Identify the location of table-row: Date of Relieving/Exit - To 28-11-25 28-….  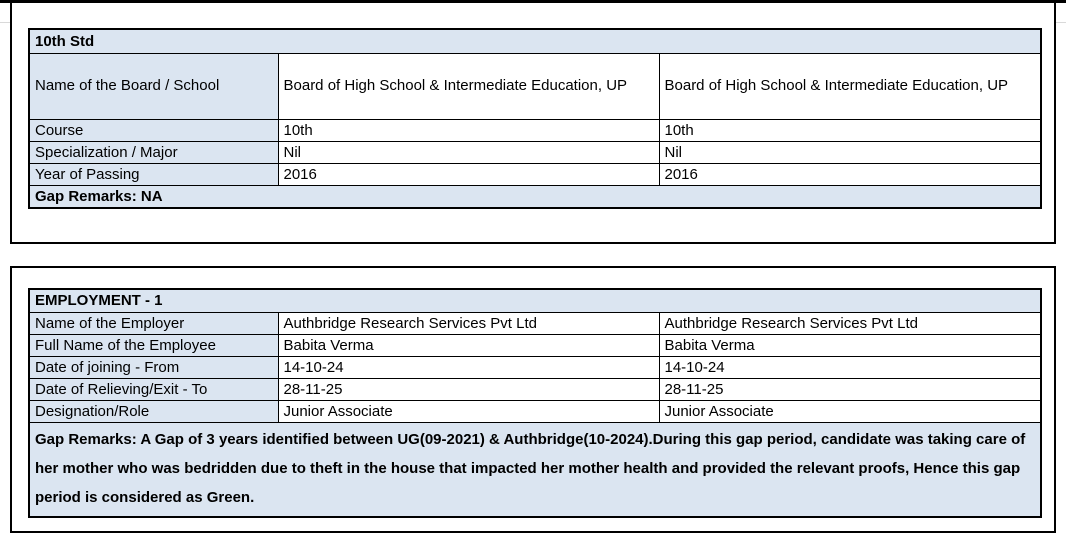
(535, 389).